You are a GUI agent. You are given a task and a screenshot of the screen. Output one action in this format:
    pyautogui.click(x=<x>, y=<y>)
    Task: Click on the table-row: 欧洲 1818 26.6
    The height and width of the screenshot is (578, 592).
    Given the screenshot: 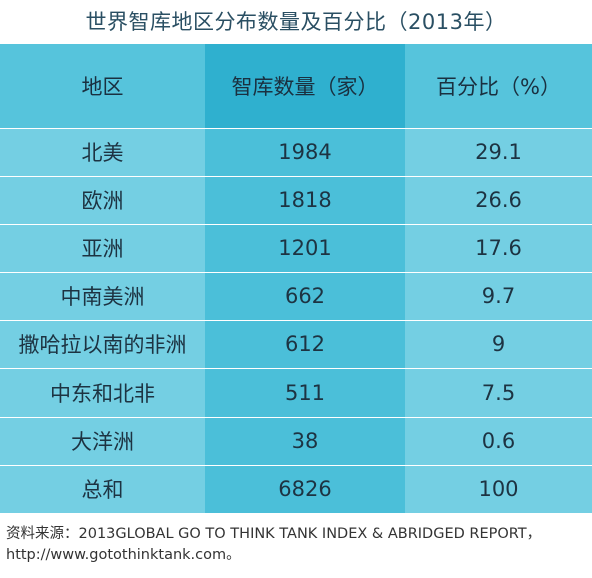 What is the action you would take?
    pyautogui.click(x=296, y=201)
    